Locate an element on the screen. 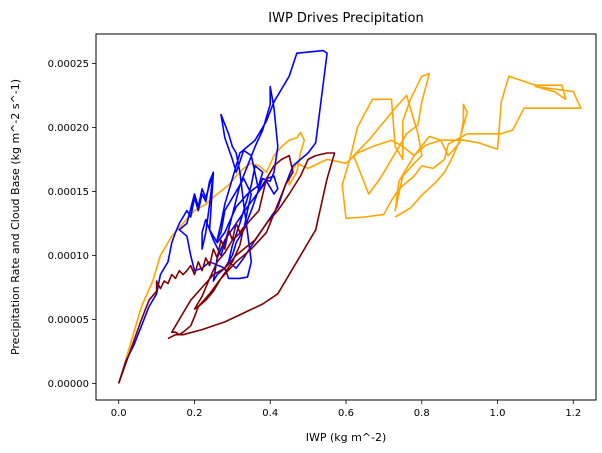 This screenshot has height=453, width=602. y-tick-label: 0.00020 is located at coordinates (68, 128).